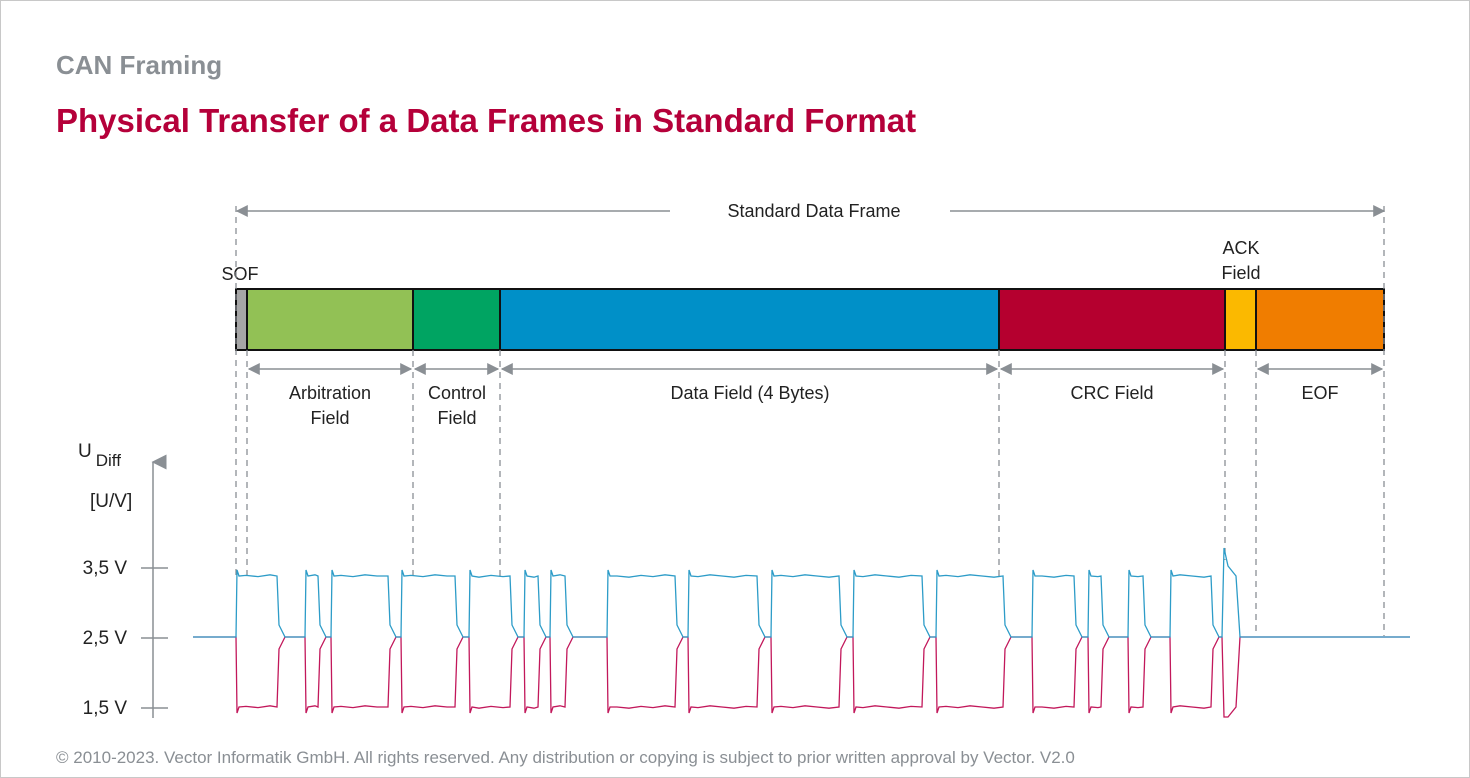 The height and width of the screenshot is (778, 1470). I want to click on crc-field-label: CRC Field, so click(1111, 393).